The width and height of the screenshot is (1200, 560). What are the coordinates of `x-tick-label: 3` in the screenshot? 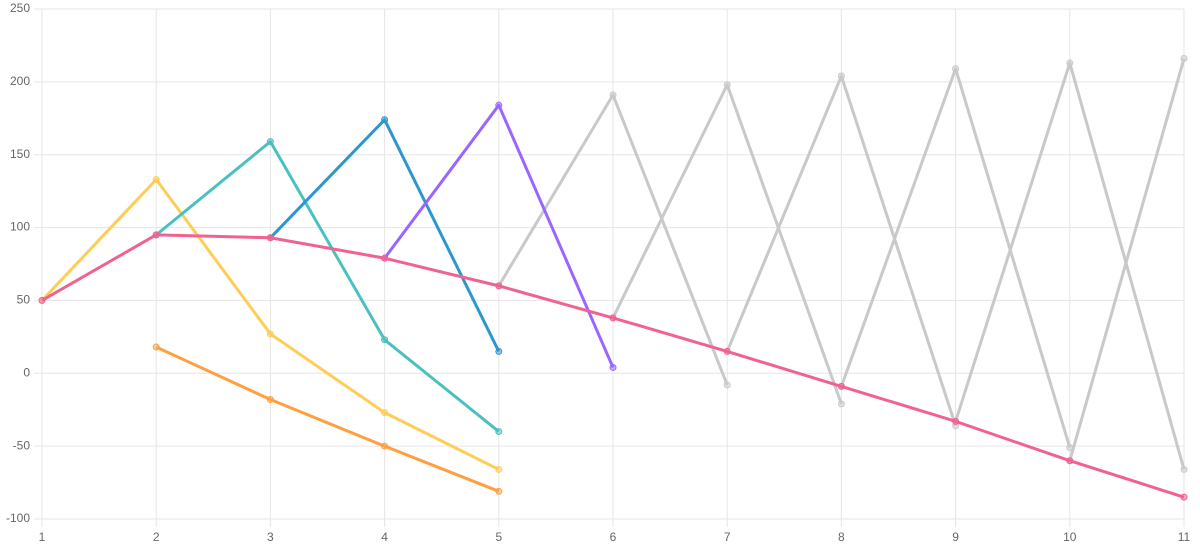 It's located at (270, 537).